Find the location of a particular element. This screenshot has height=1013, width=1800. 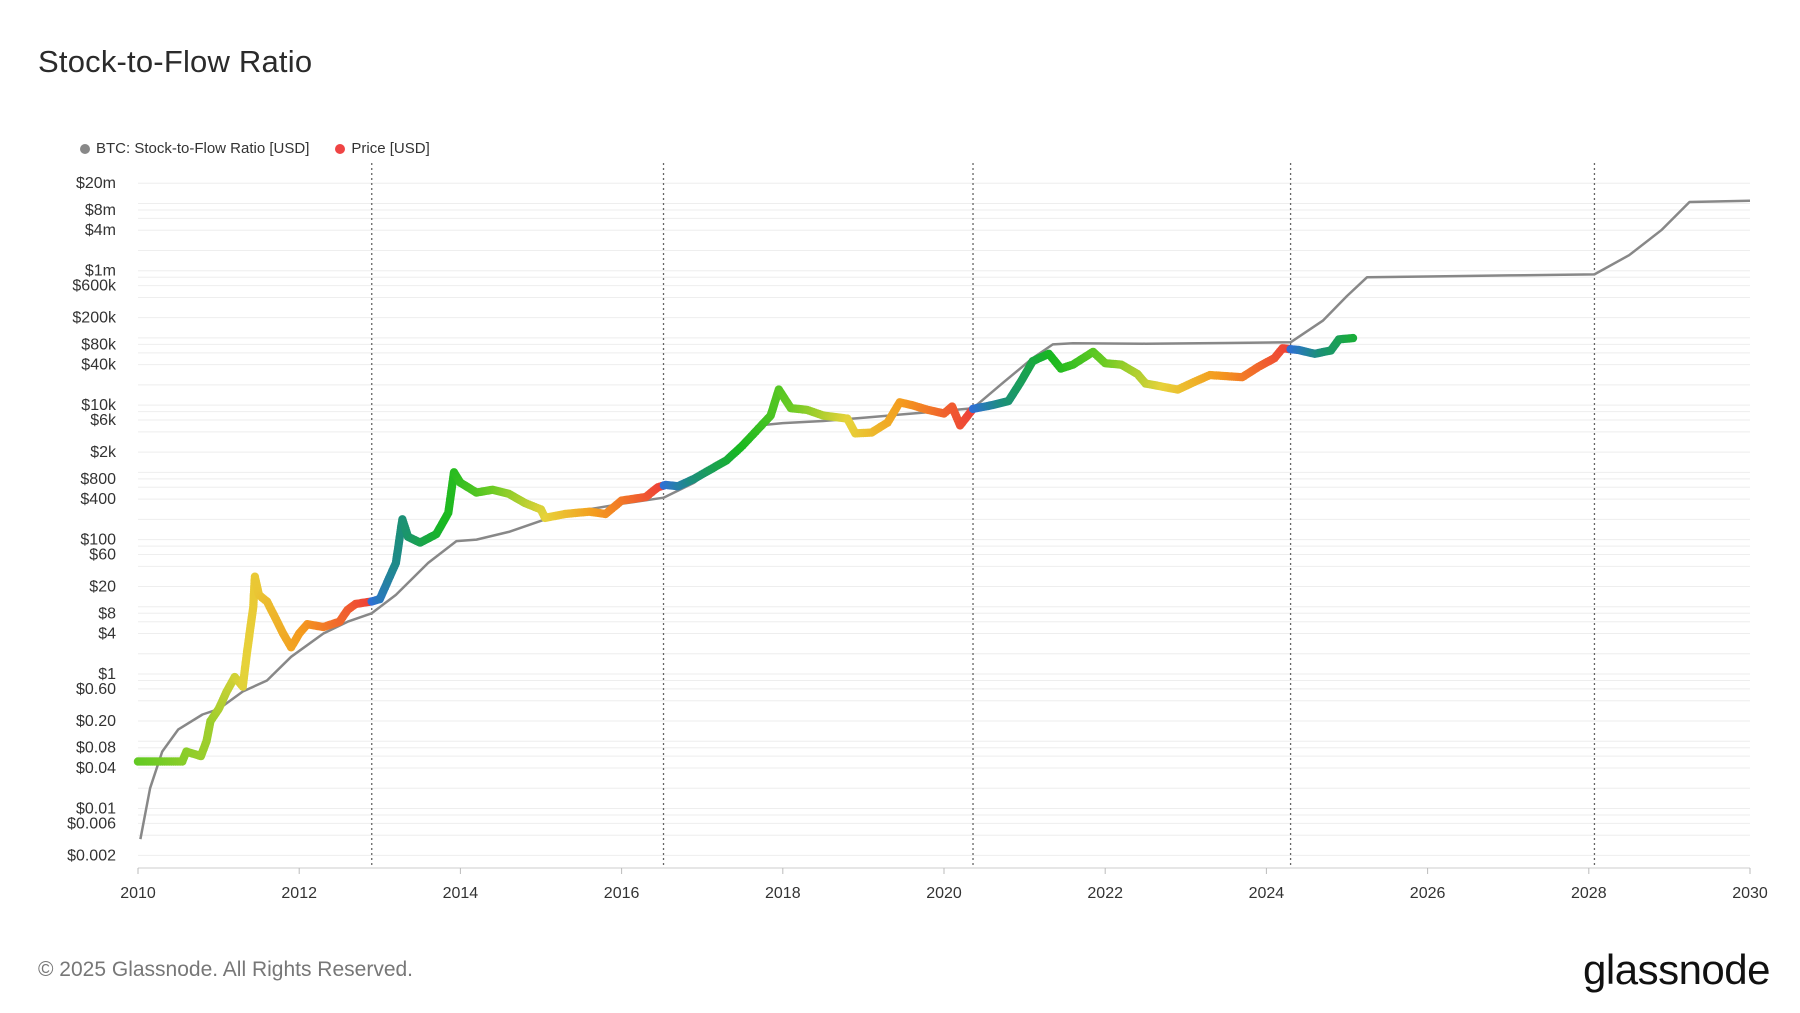

x-tick-label: 2022 is located at coordinates (1105, 893).